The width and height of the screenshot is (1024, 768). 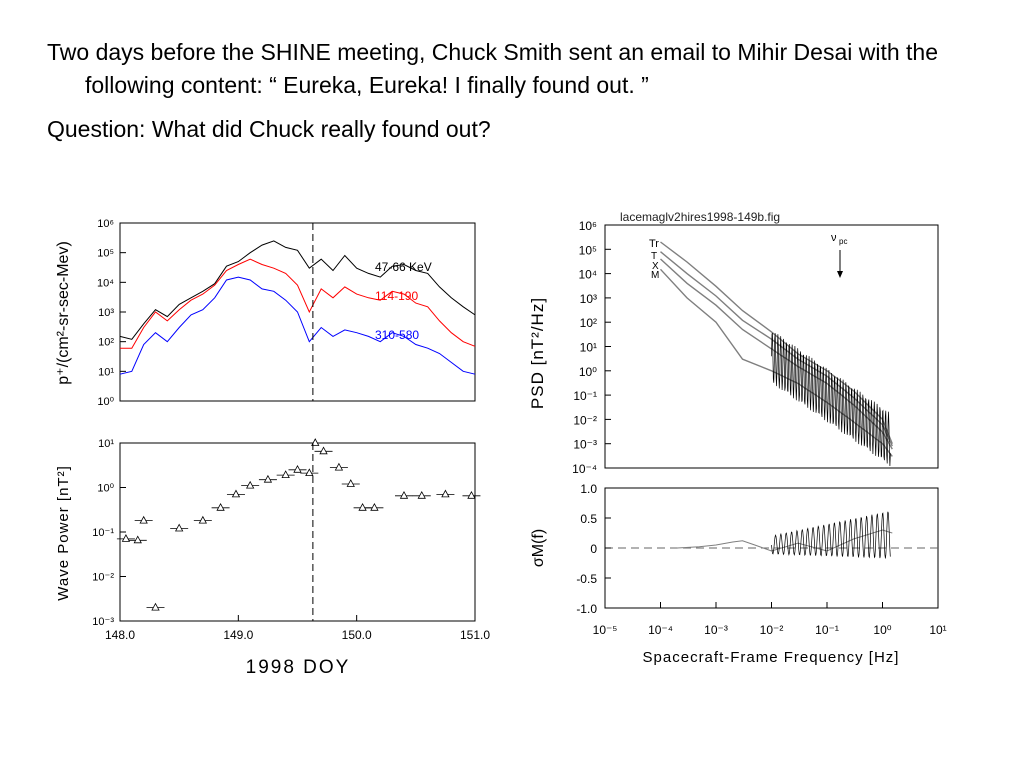 I want to click on sigma-x-tick-label: 10⁻¹, so click(x=827, y=630).